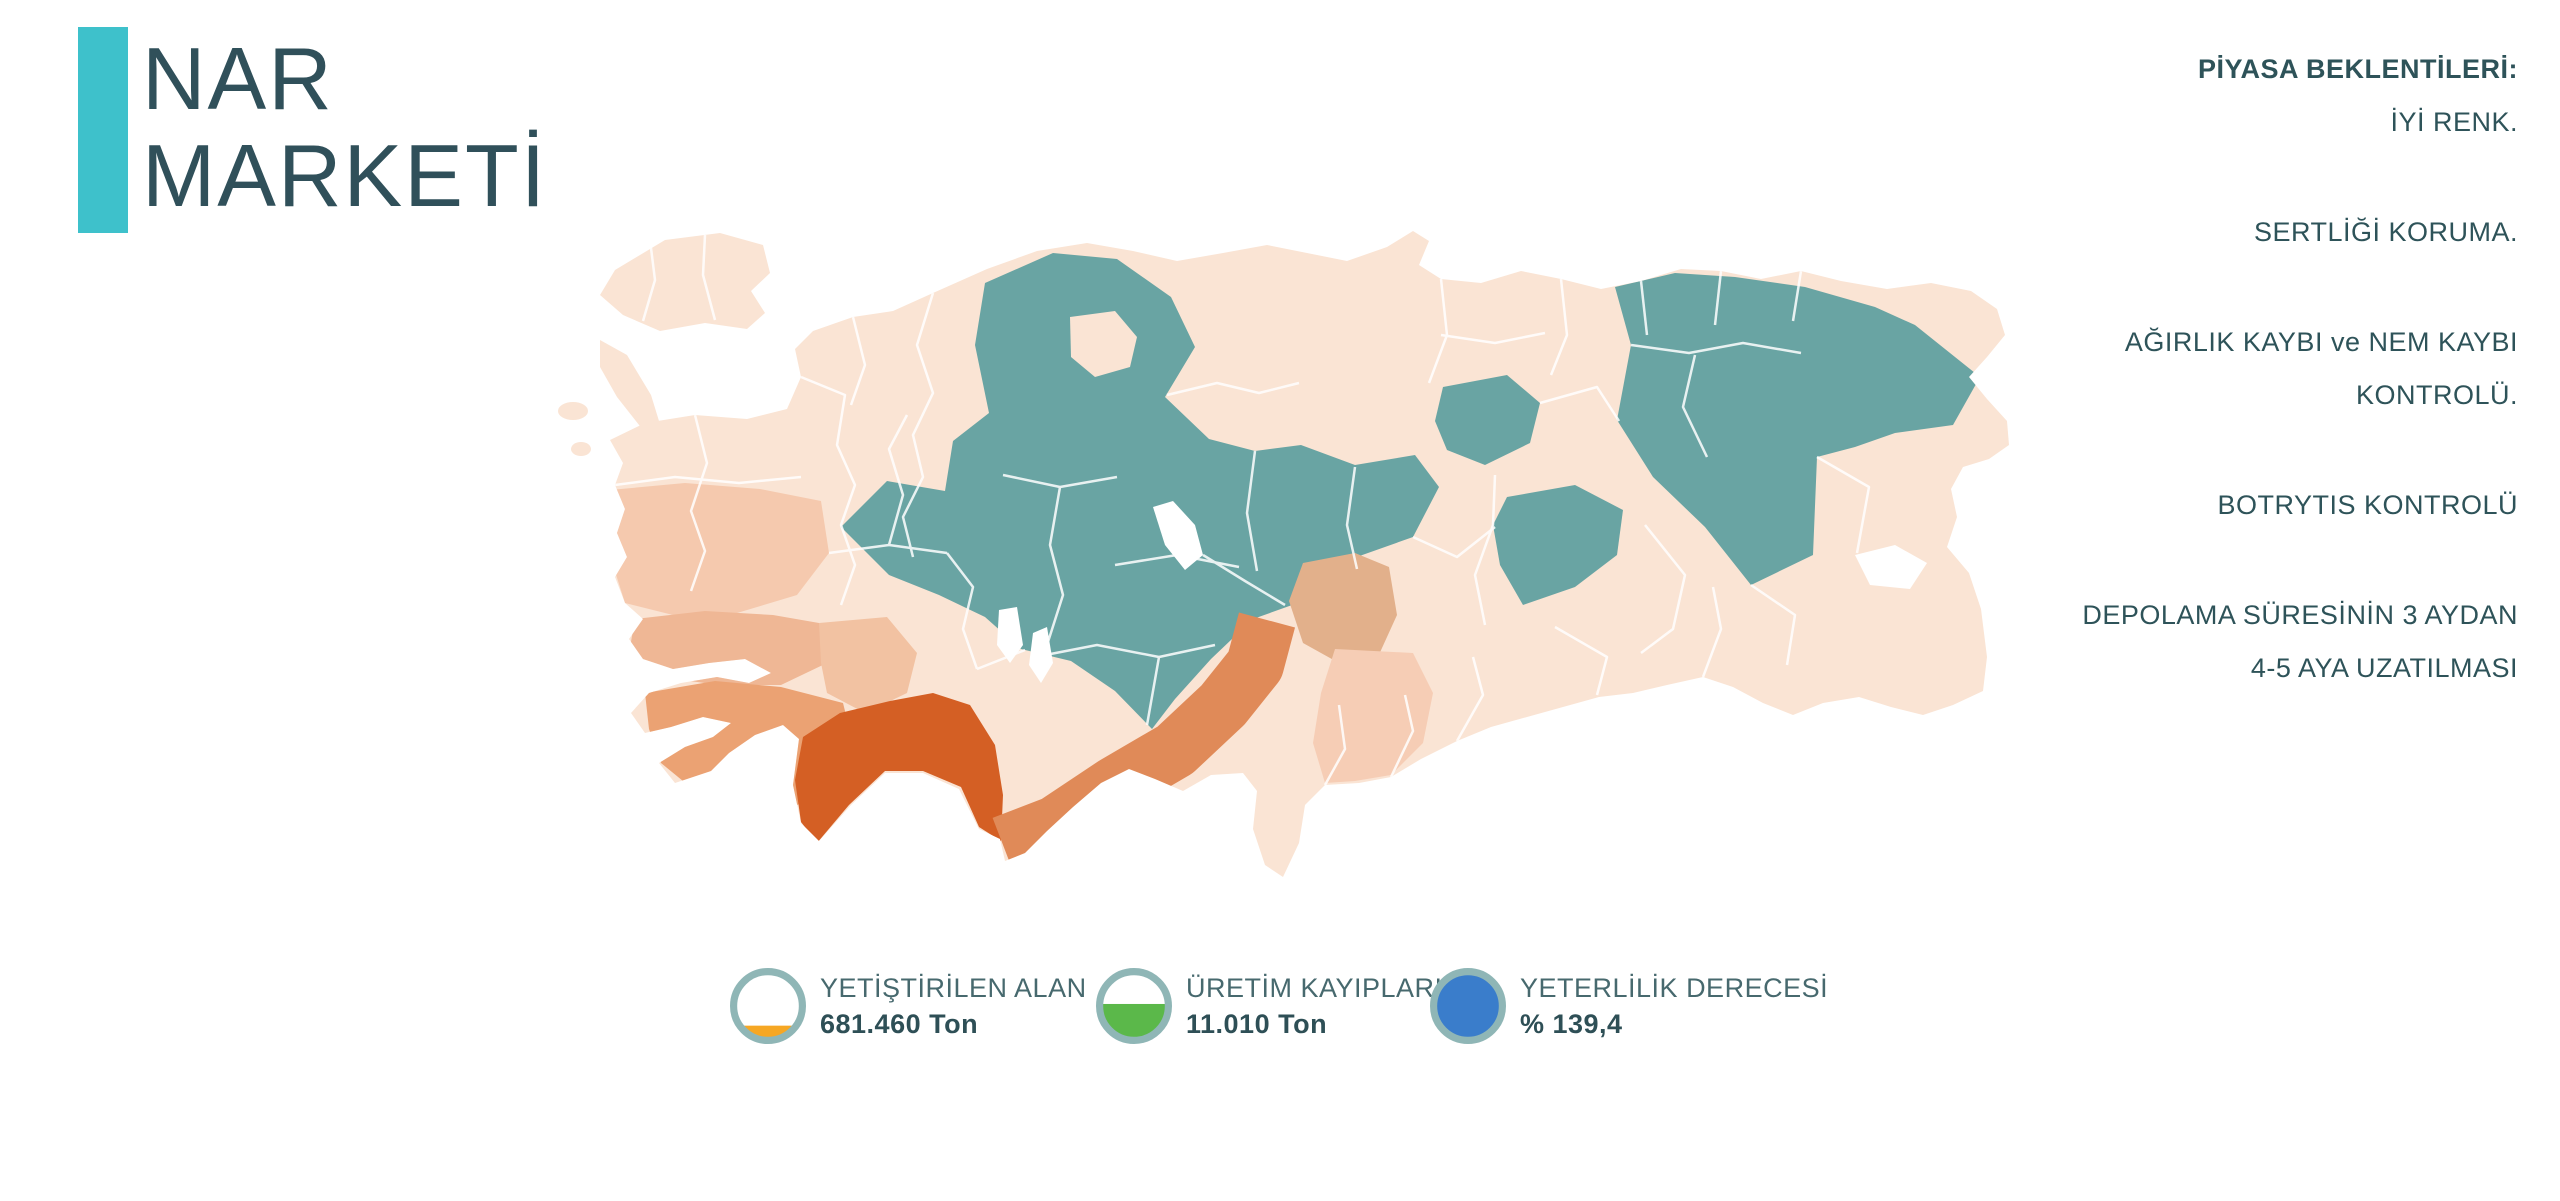 This screenshot has width=2560, height=1201. What do you see at coordinates (103, 130) in the screenshot?
I see `logo-accent-bar` at bounding box center [103, 130].